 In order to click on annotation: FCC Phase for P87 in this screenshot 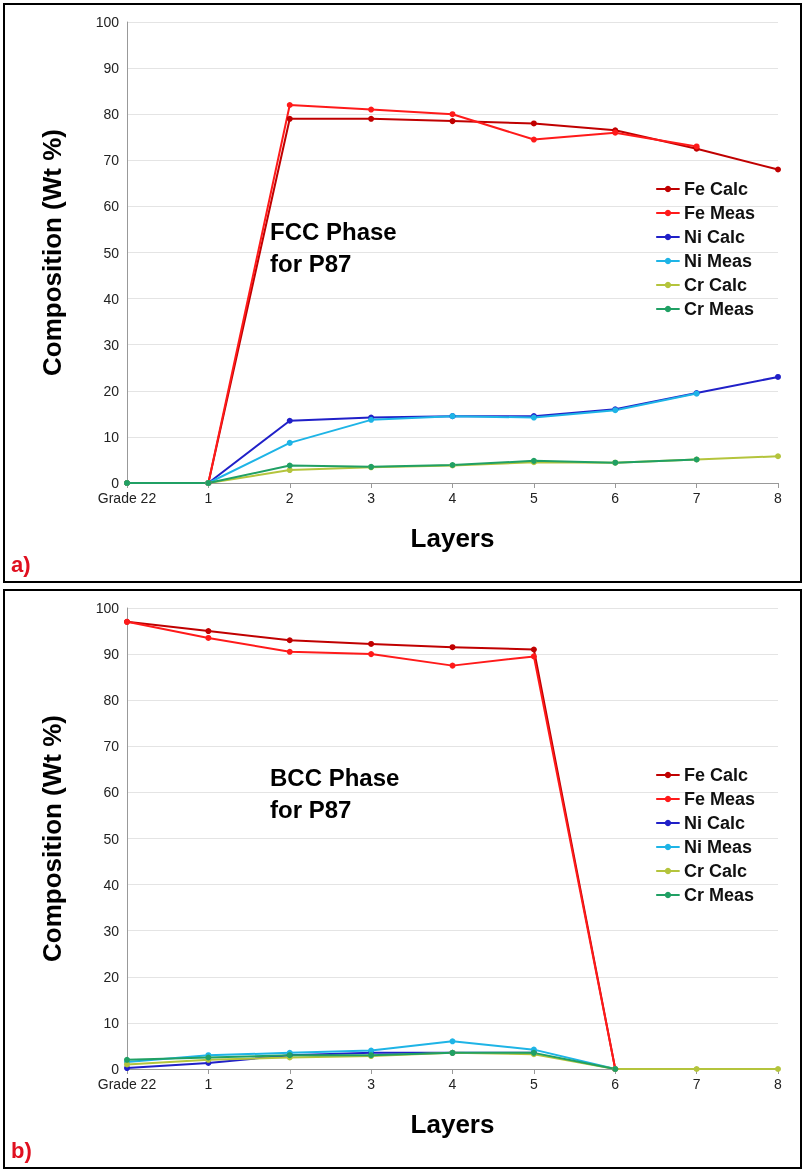, I will do `click(337, 247)`.